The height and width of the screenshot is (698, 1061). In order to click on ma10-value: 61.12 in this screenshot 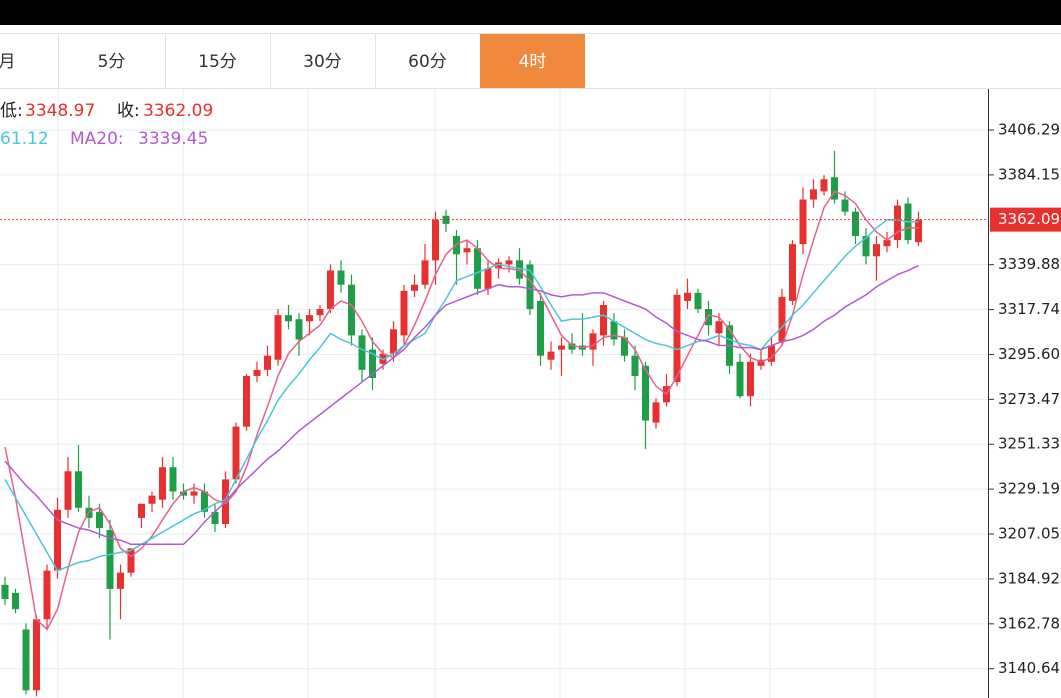, I will do `click(24, 139)`.